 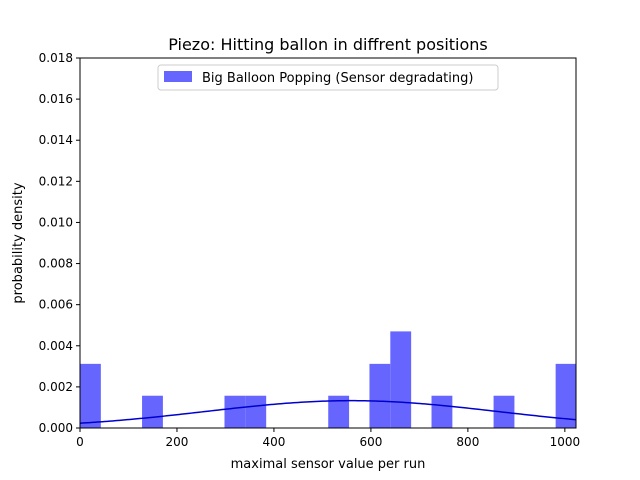 I want to click on y-tick-label: 0.006, so click(x=56, y=305).